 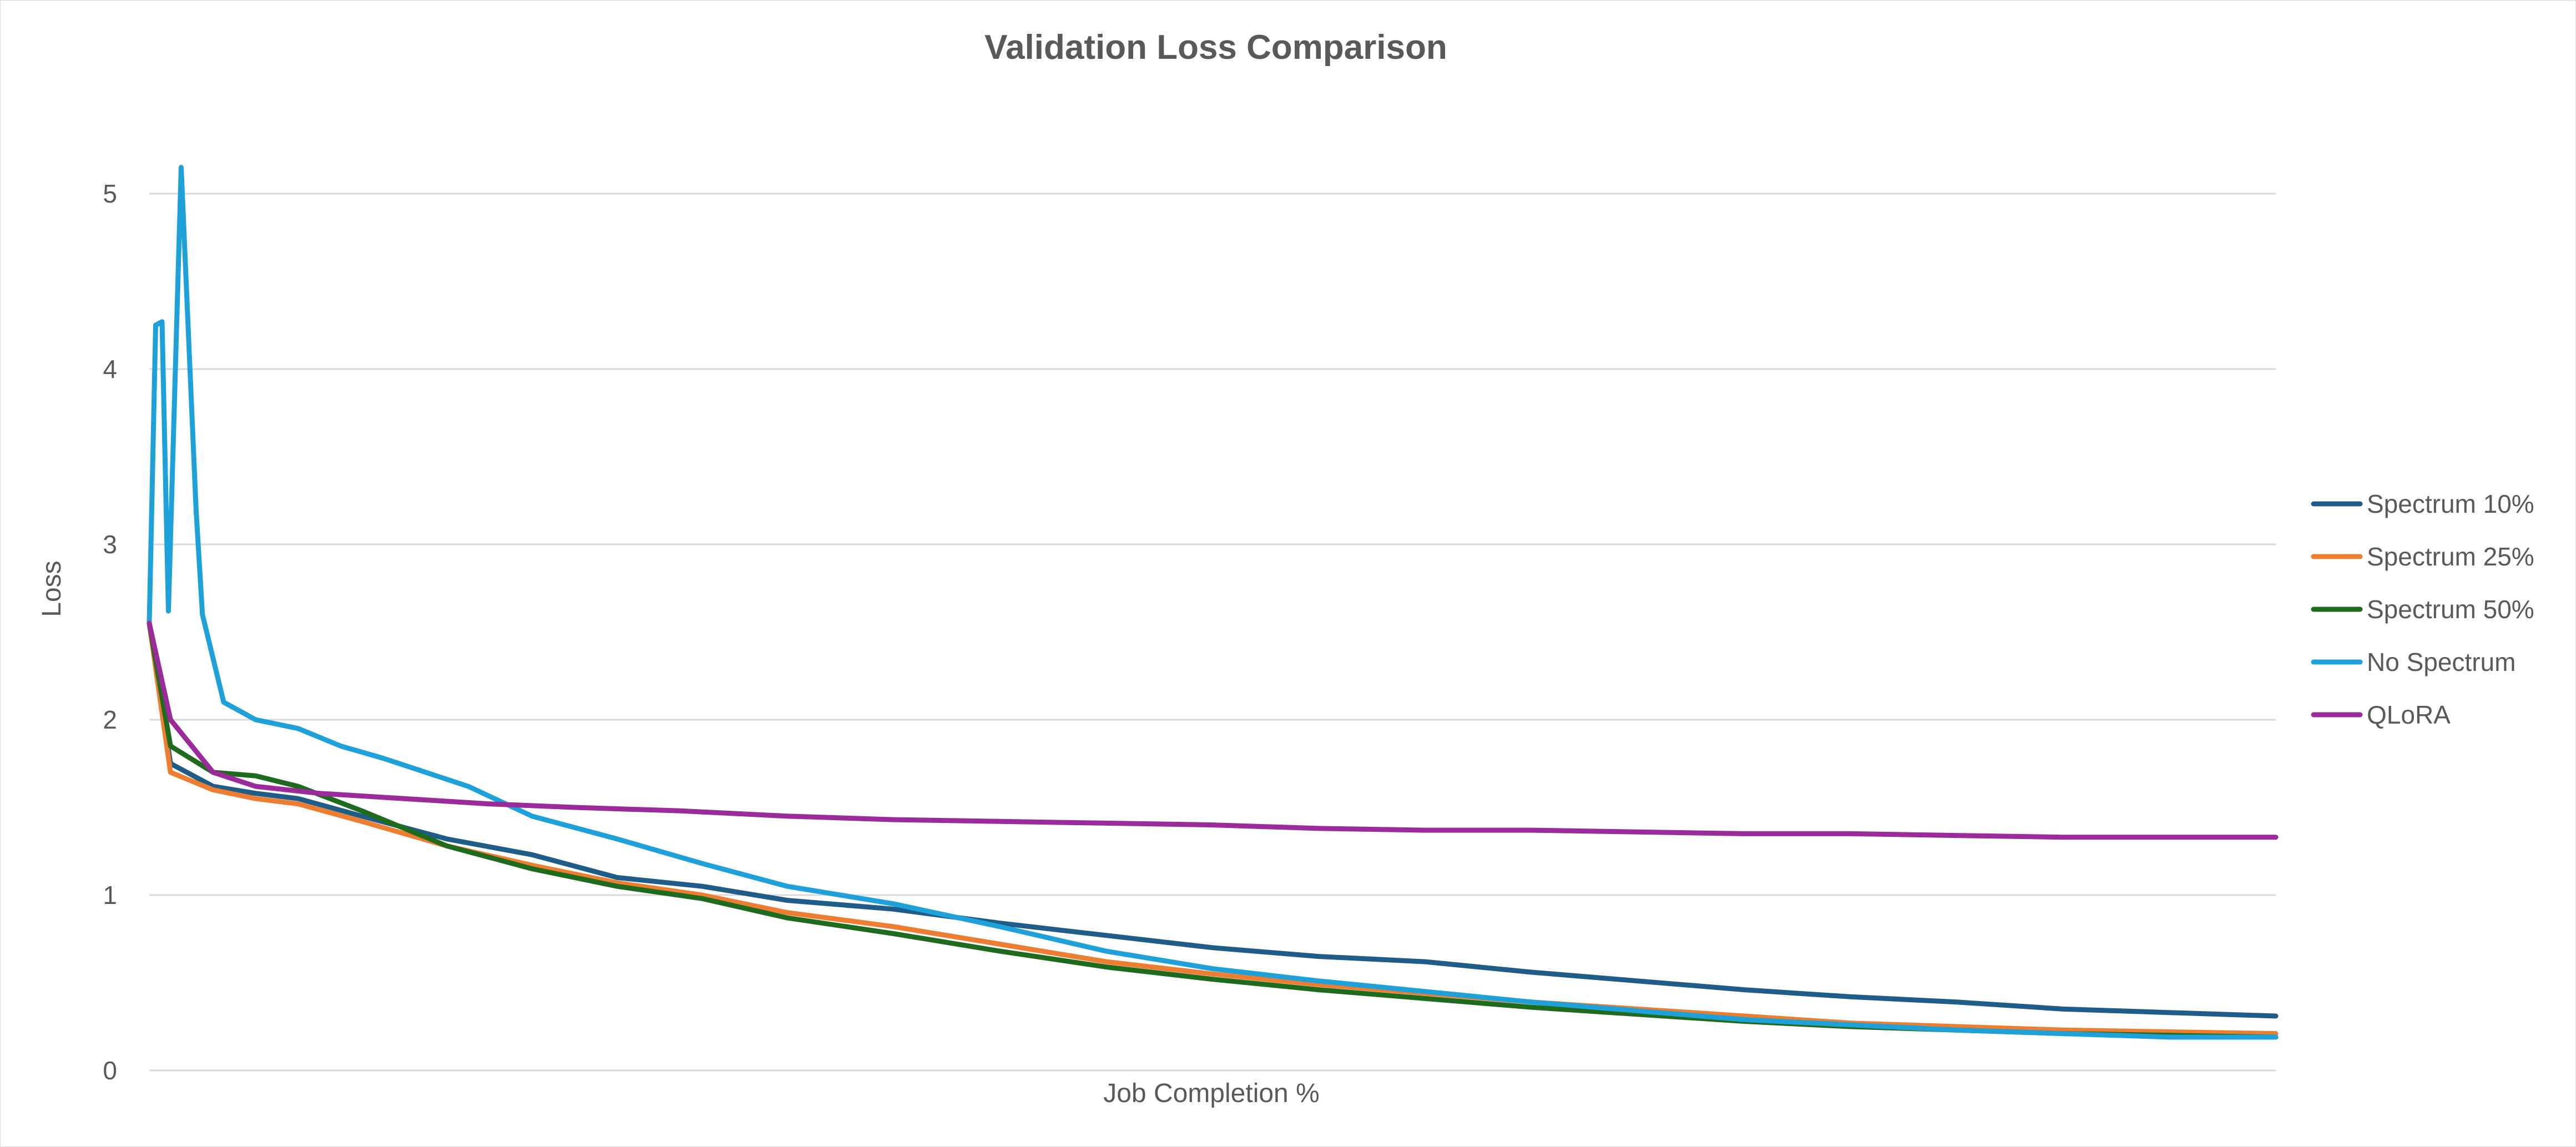 What do you see at coordinates (2441, 662) in the screenshot?
I see `legend-label-no-spectrum: No Spectrum` at bounding box center [2441, 662].